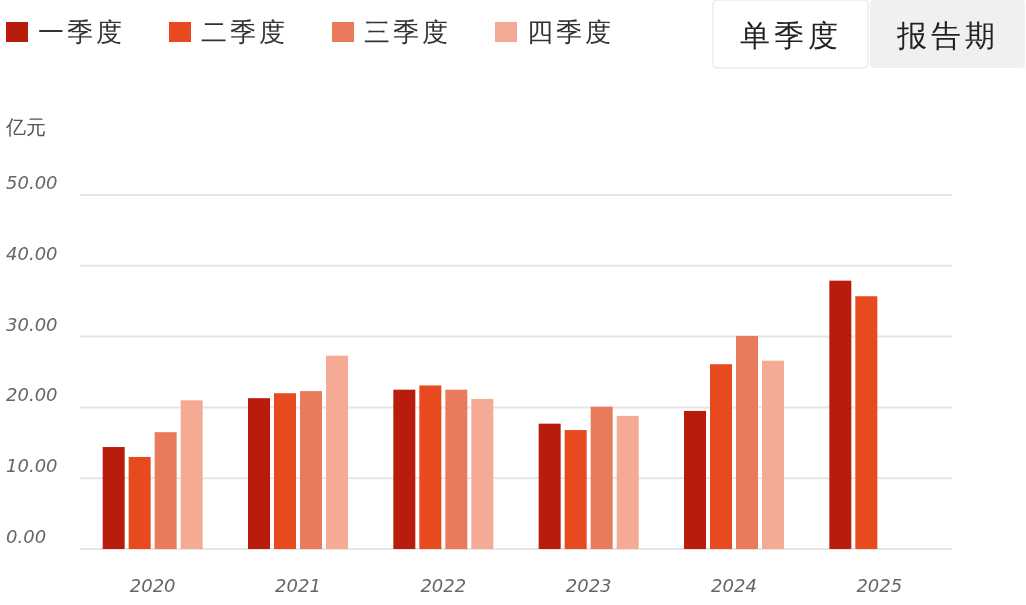 This screenshot has width=1026, height=605. What do you see at coordinates (734, 585) in the screenshot?
I see `x-tick-label: 2024` at bounding box center [734, 585].